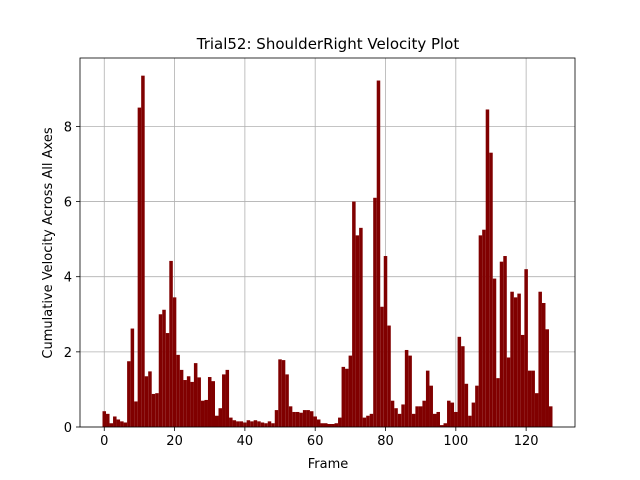 This screenshot has width=640, height=480. I want to click on x-tick-label: 0, so click(104, 441).